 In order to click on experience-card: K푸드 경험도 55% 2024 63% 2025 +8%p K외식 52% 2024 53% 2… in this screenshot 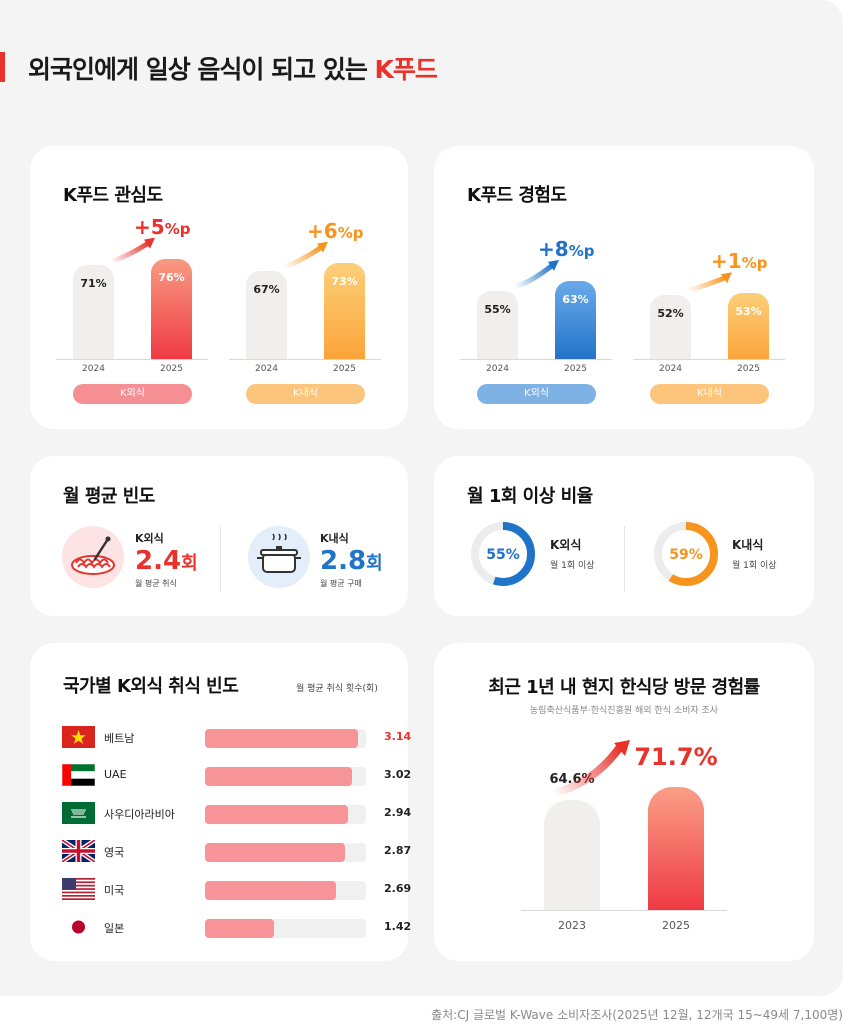, I will do `click(624, 287)`.